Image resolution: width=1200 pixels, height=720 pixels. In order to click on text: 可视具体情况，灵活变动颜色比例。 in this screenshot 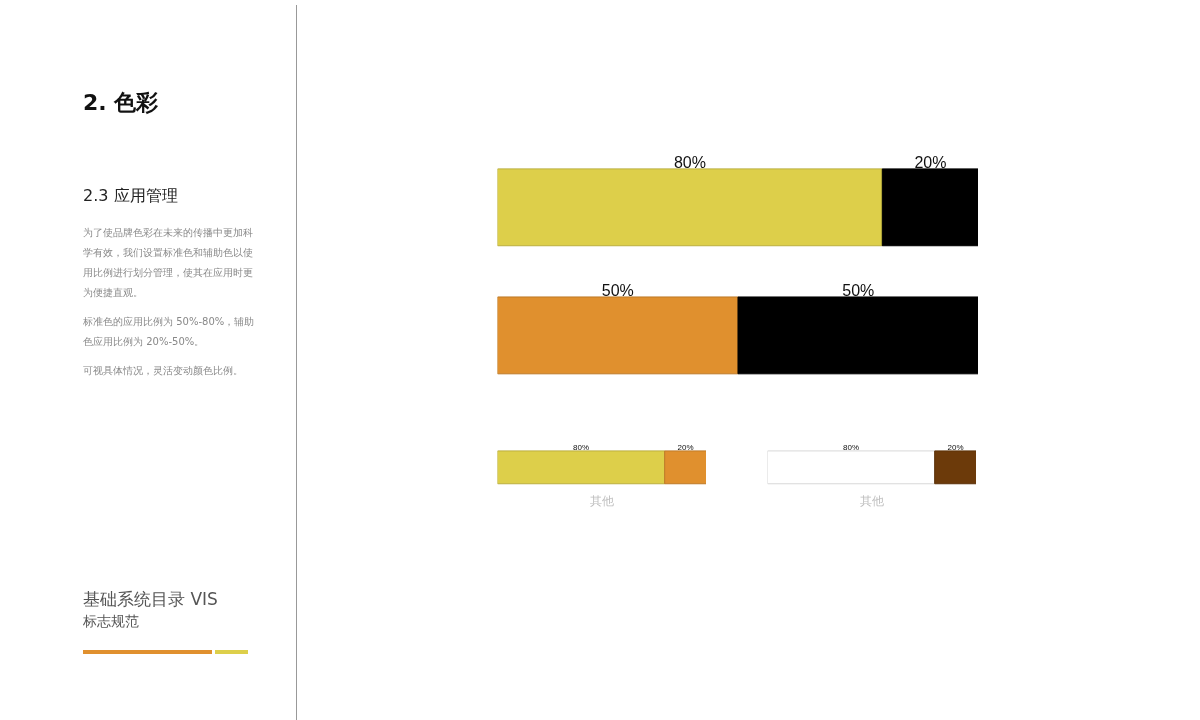, I will do `click(163, 371)`.